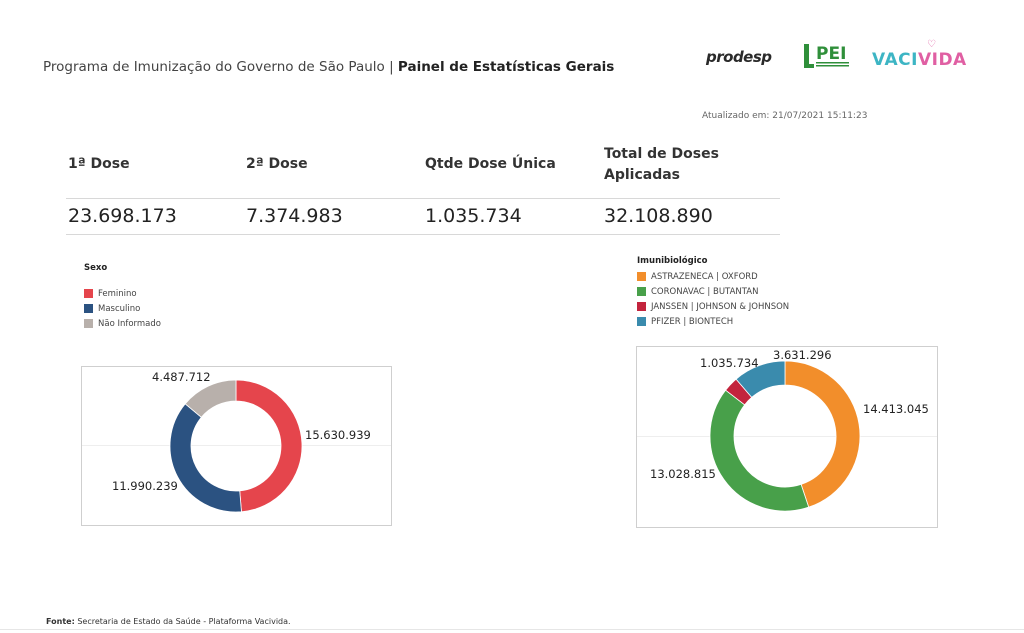 The image size is (1024, 633). Describe the element at coordinates (129, 323) in the screenshot. I see `legend-label: Não Informado` at that location.